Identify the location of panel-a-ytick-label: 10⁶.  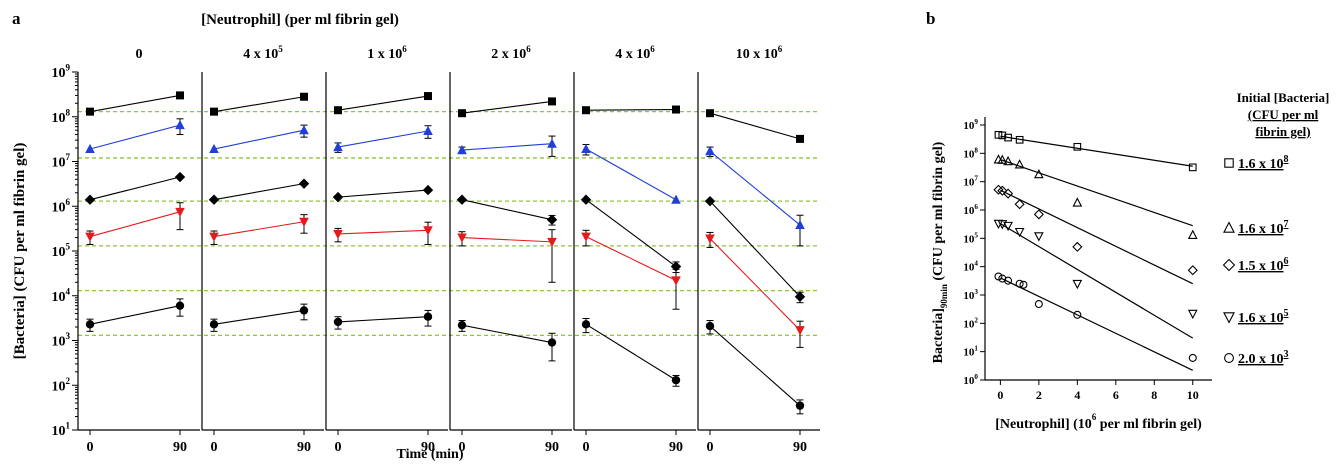
(60, 206).